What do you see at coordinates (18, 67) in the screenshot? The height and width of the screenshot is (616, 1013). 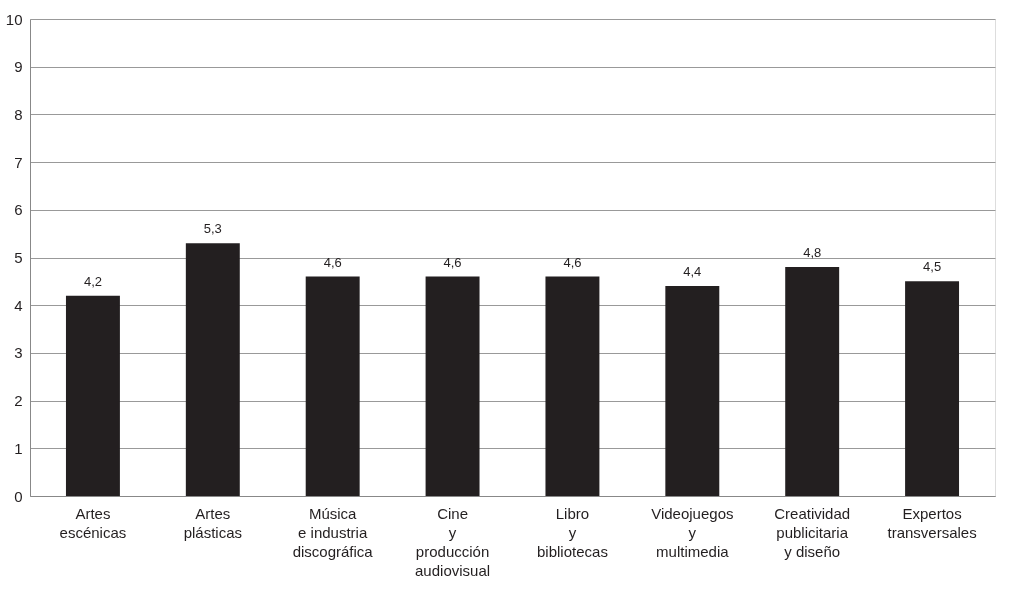 I see `y-tick-label: 9` at bounding box center [18, 67].